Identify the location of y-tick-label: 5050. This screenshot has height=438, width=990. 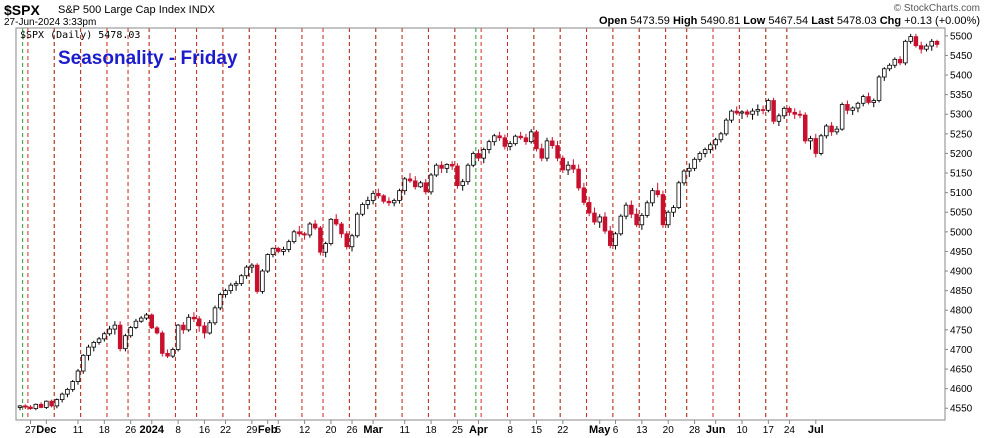
(961, 213).